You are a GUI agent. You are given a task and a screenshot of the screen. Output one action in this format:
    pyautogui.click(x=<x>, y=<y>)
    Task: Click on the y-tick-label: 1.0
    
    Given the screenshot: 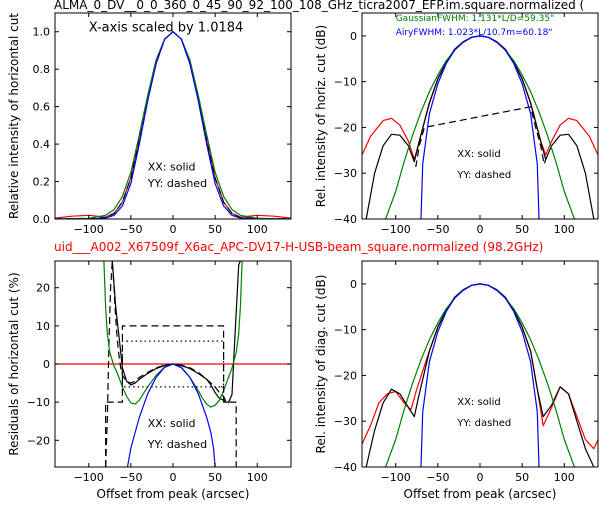 What is the action you would take?
    pyautogui.click(x=42, y=32)
    